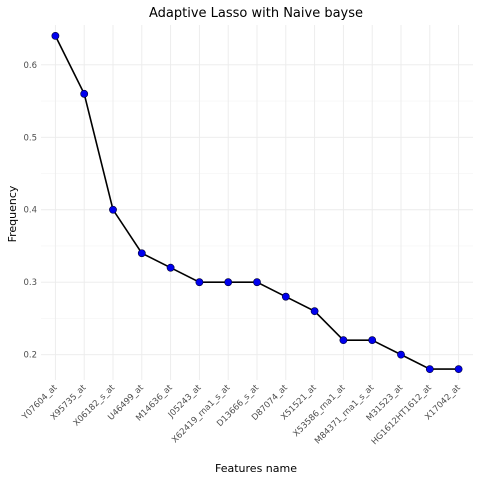 This screenshot has height=480, width=480. I want to click on y-tick-label: 0.4, so click(30, 211).